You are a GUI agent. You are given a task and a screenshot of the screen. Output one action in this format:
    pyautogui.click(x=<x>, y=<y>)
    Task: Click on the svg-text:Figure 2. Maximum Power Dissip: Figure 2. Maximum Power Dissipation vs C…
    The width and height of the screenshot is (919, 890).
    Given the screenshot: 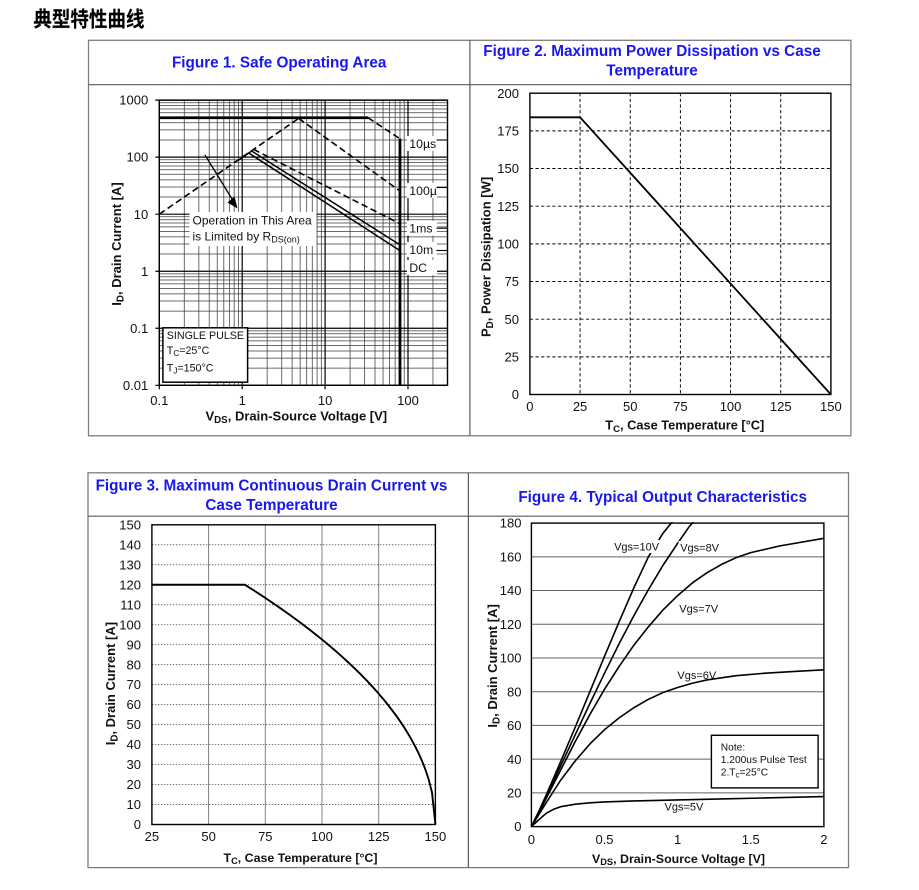 What is the action you would take?
    pyautogui.click(x=652, y=51)
    